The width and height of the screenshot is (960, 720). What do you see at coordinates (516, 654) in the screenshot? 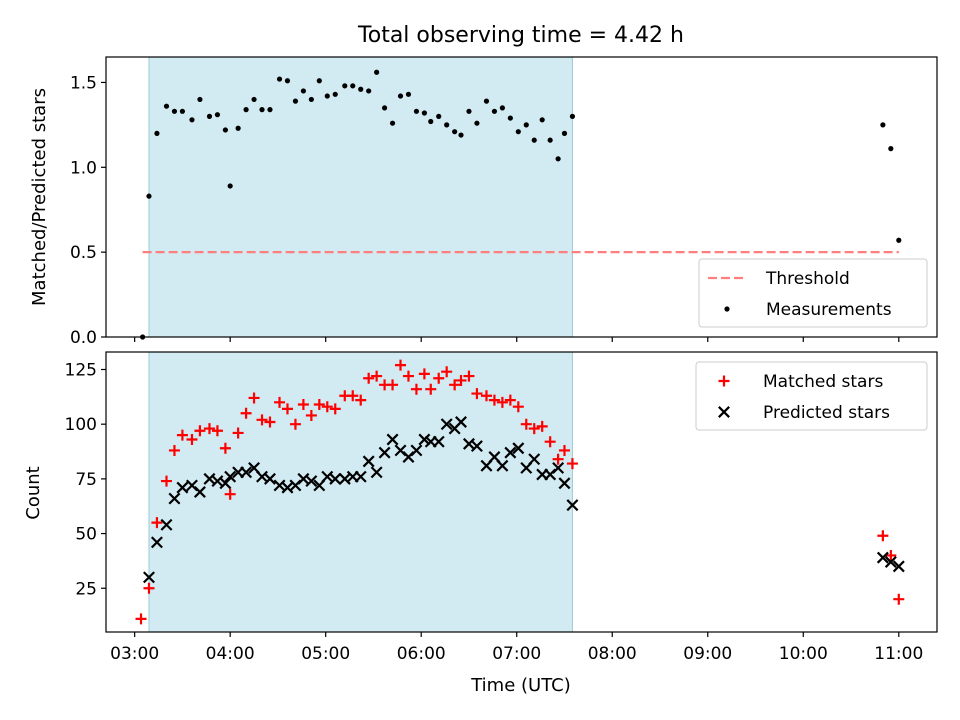
I see `x-tick-label: 07:00` at bounding box center [516, 654].